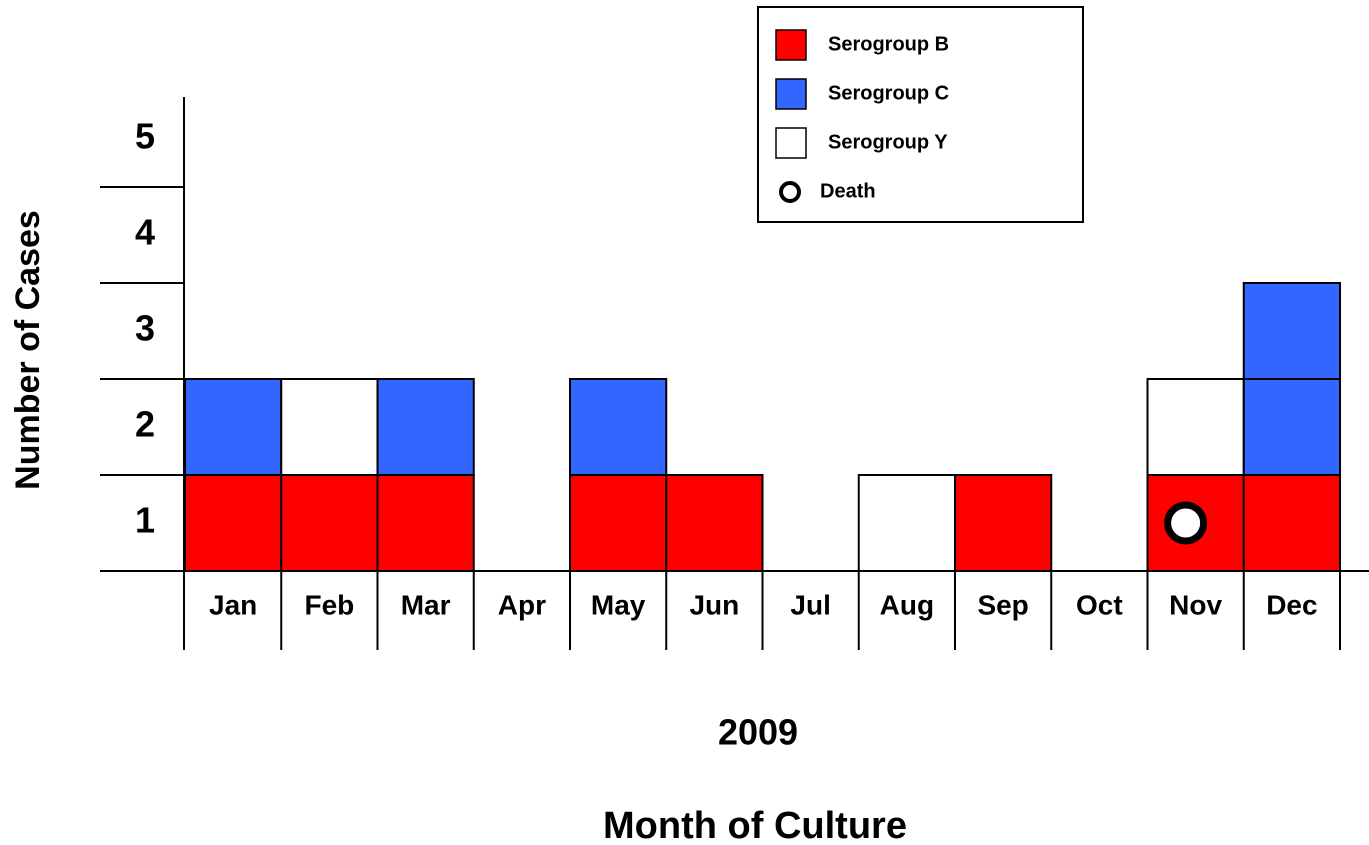 This screenshot has height=845, width=1369. What do you see at coordinates (145, 232) in the screenshot?
I see `y-tick-label: 4` at bounding box center [145, 232].